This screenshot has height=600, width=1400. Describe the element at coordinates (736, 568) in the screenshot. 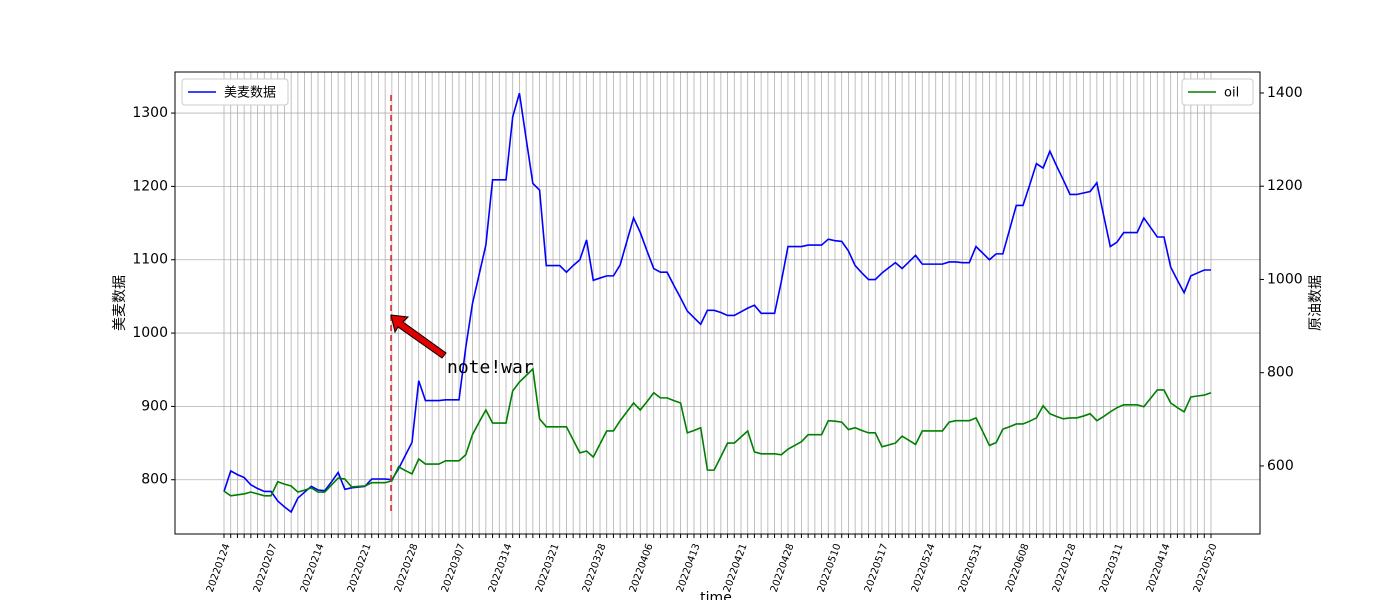

I see `x-tick-label: 20220421` at that location.